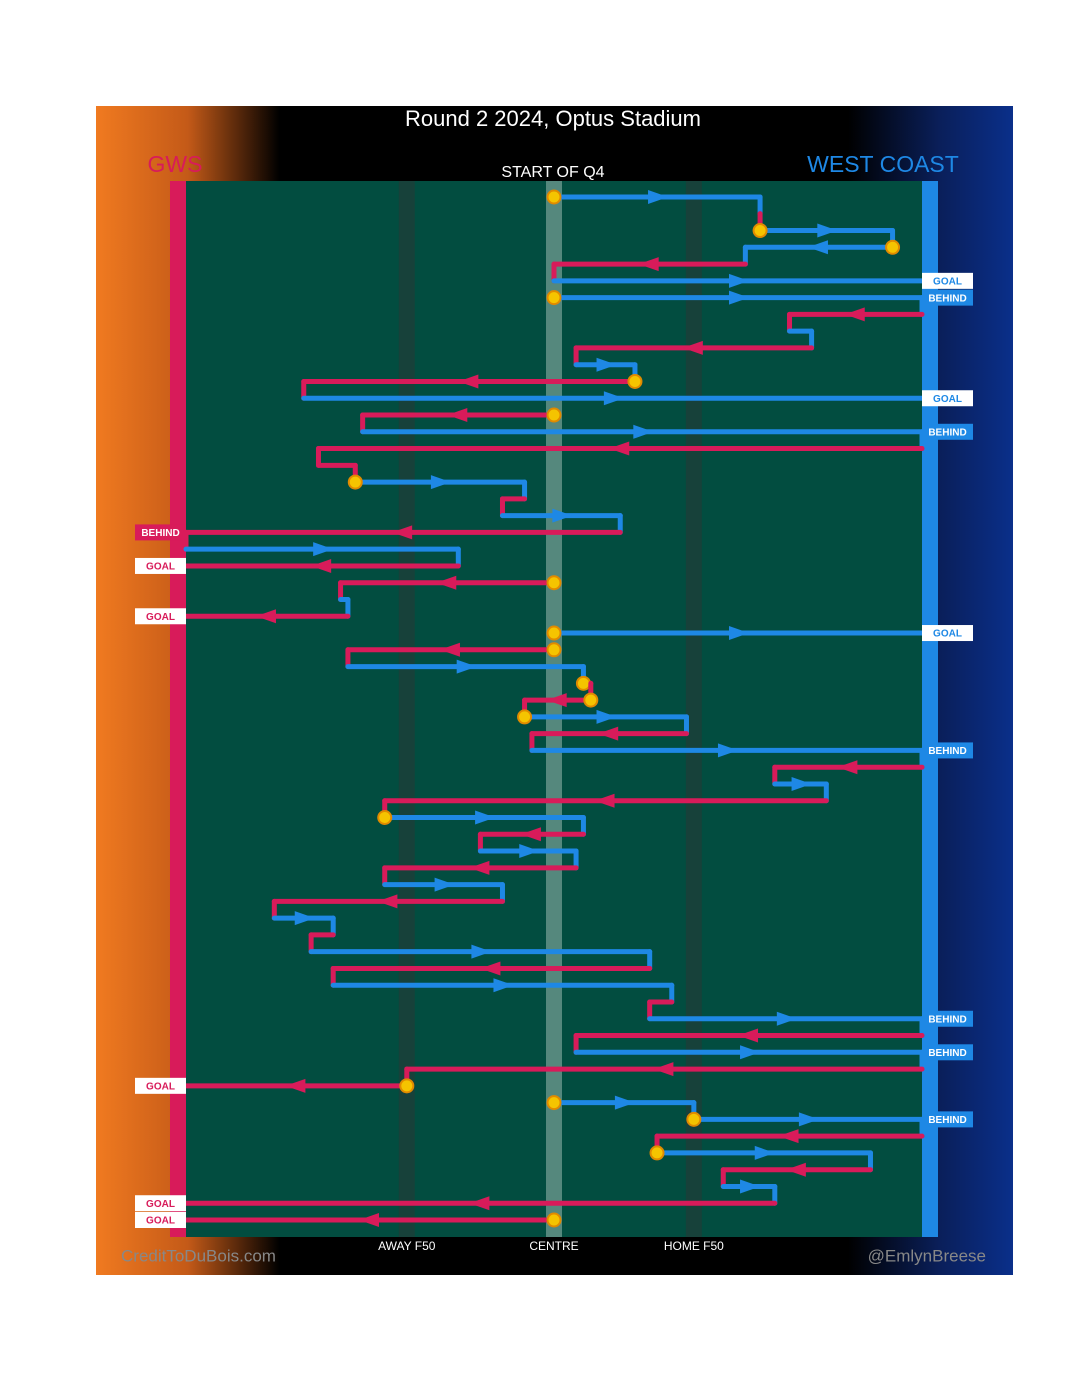 The image size is (1080, 1395). Describe the element at coordinates (198, 1255) in the screenshot. I see `credit: CreditToDuBois.com` at that location.